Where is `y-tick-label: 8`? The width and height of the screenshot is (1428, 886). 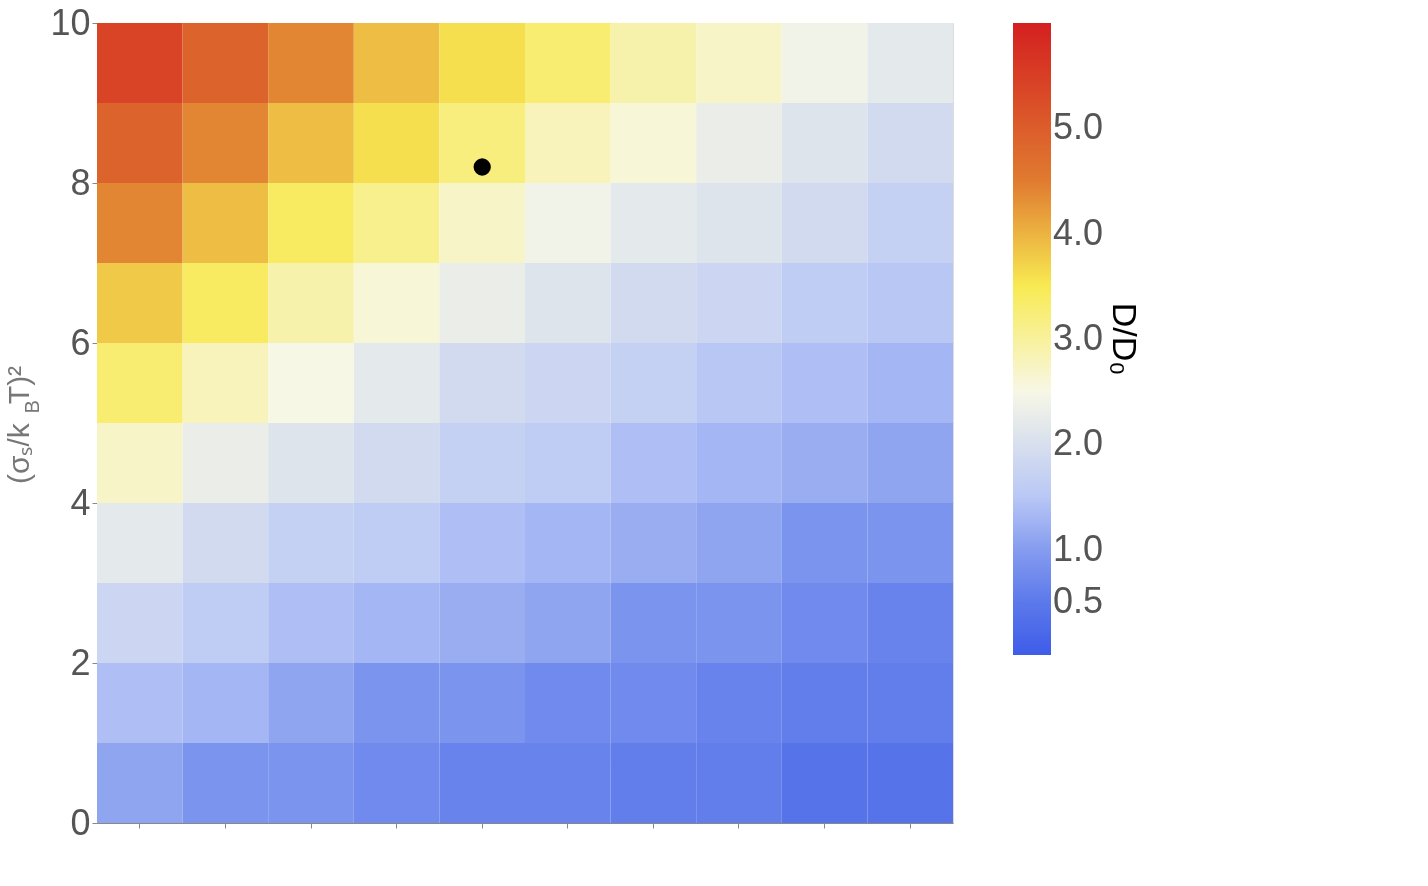 y-tick-label: 8 is located at coordinates (80, 182).